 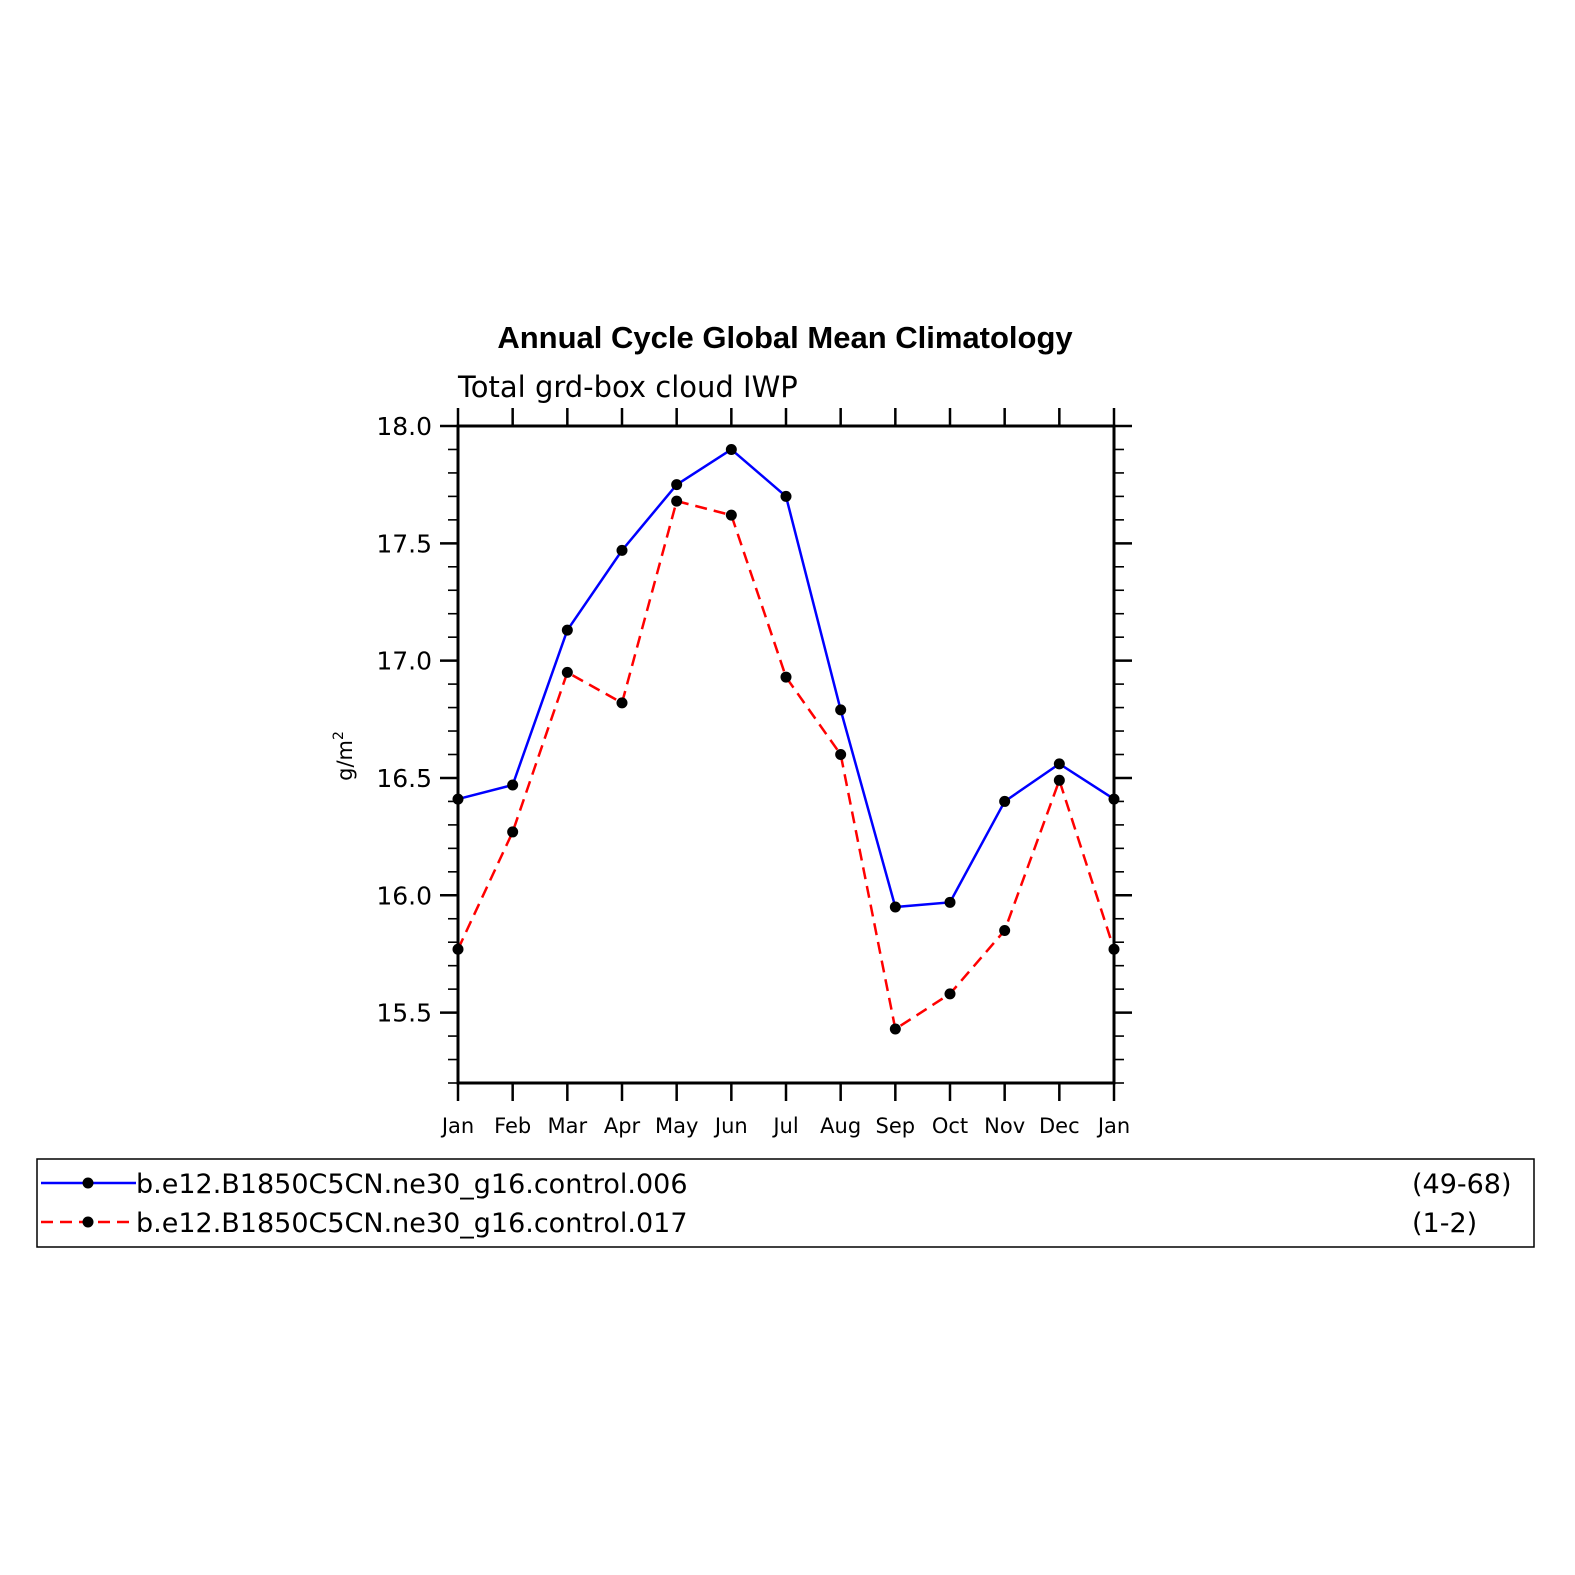 I want to click on x-tick-label: Oct, so click(x=950, y=1126).